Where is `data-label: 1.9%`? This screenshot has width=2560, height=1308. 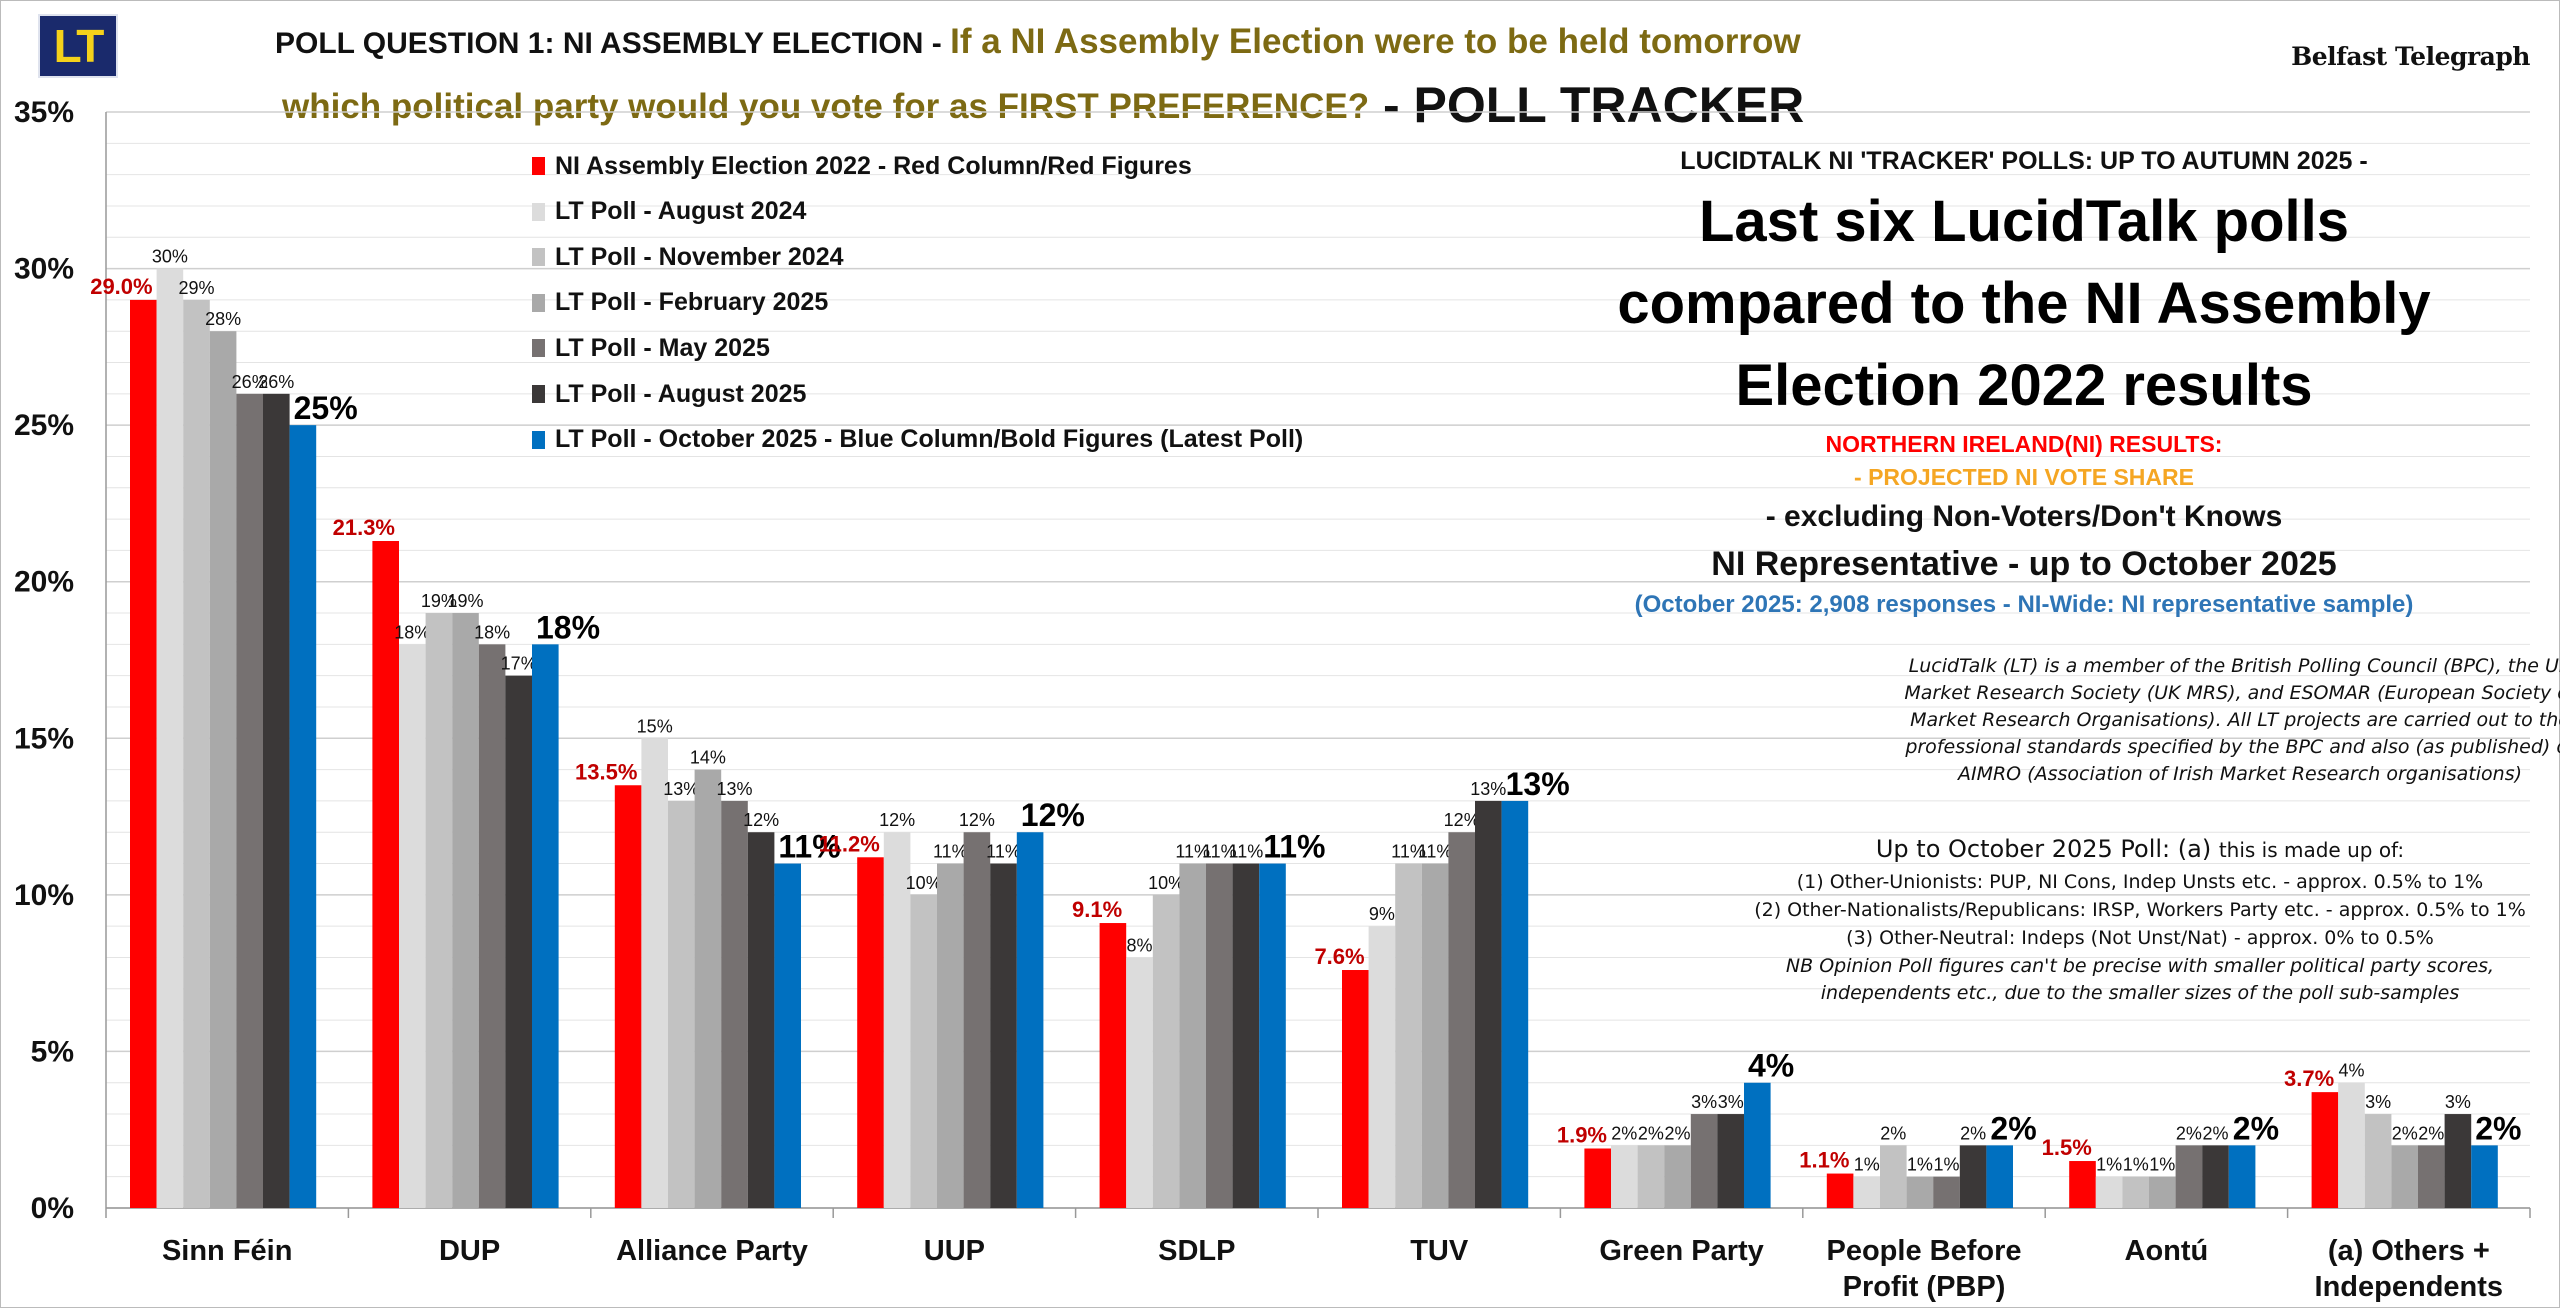 data-label: 1.9% is located at coordinates (1582, 1135).